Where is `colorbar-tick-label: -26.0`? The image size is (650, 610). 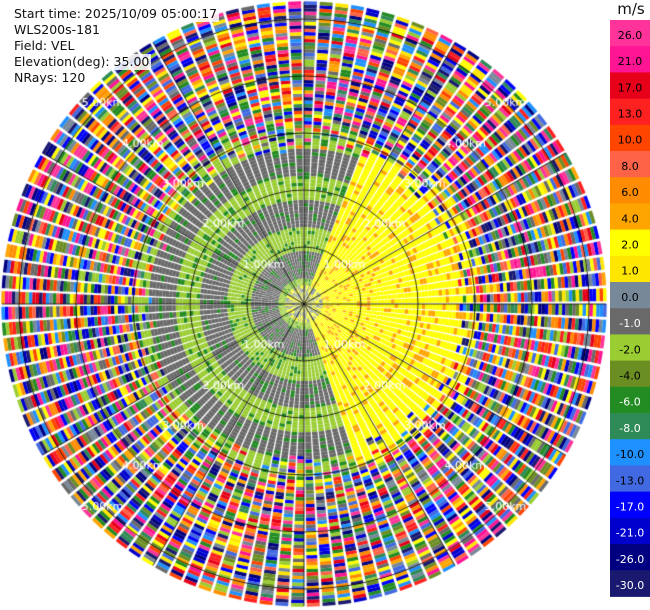 colorbar-tick-label: -26.0 is located at coordinates (630, 559).